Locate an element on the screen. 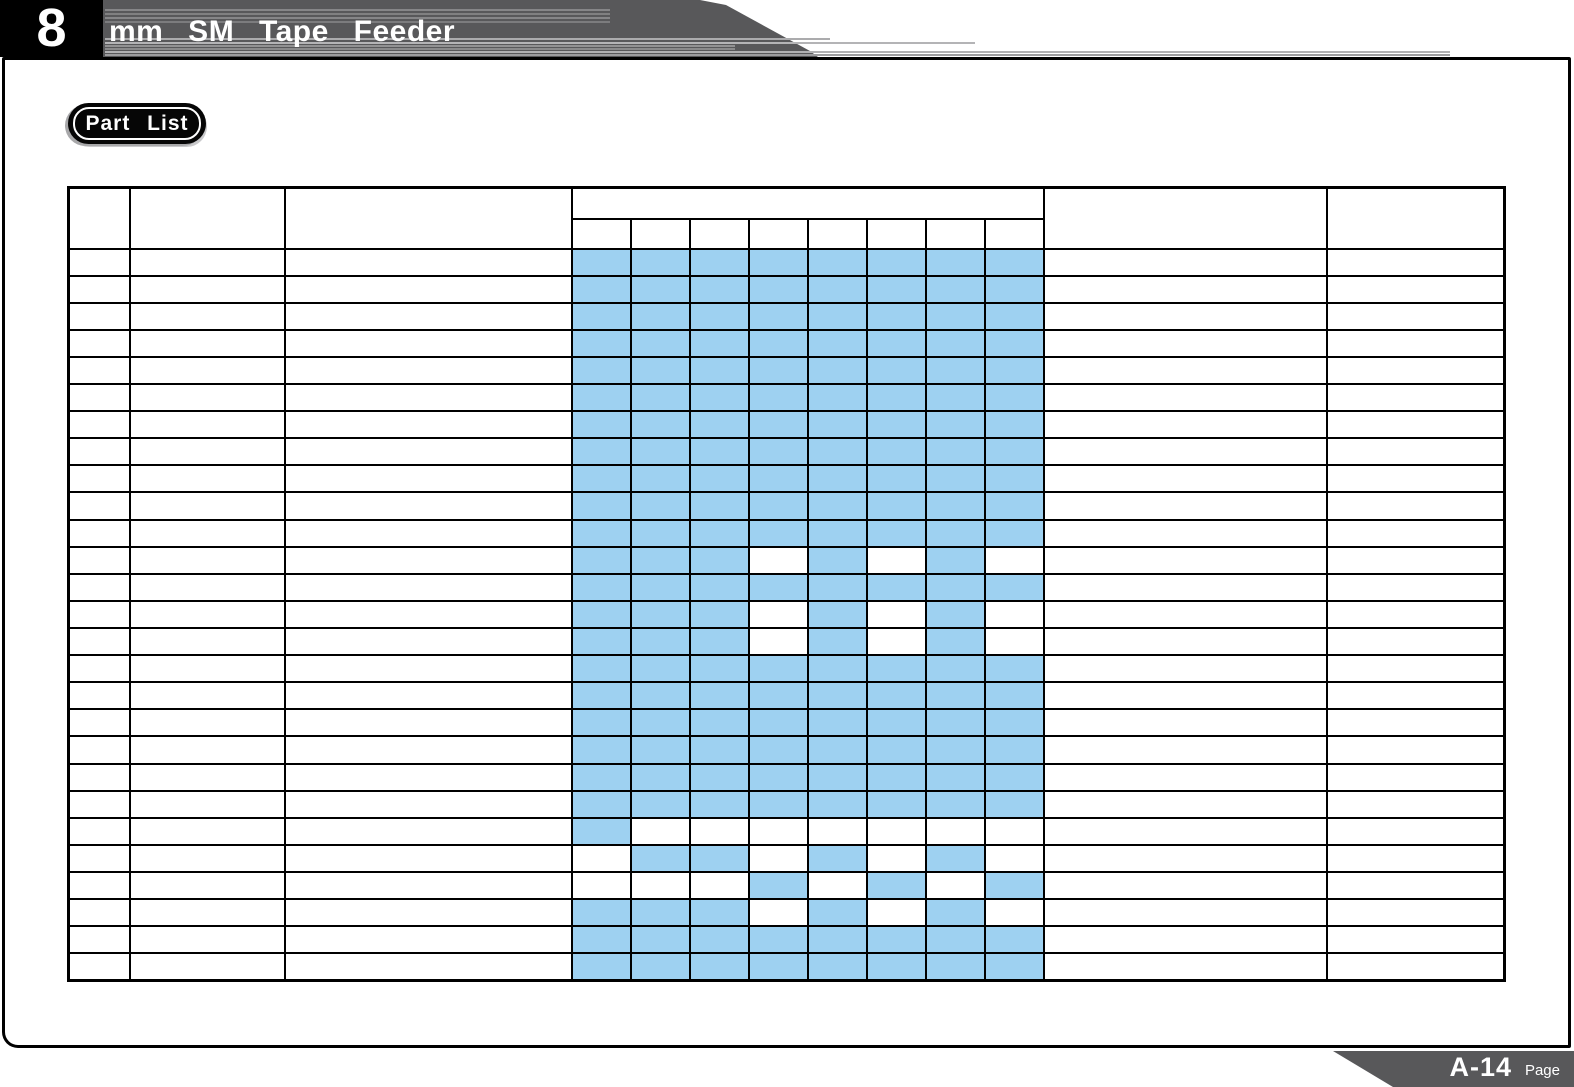  header-number-box: 8 is located at coordinates (51, 28).